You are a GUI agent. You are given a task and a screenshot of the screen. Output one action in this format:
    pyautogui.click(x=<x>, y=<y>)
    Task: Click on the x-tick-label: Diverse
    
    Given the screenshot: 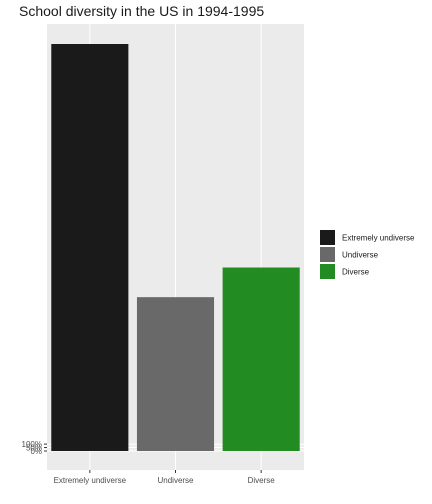 What is the action you would take?
    pyautogui.click(x=262, y=480)
    